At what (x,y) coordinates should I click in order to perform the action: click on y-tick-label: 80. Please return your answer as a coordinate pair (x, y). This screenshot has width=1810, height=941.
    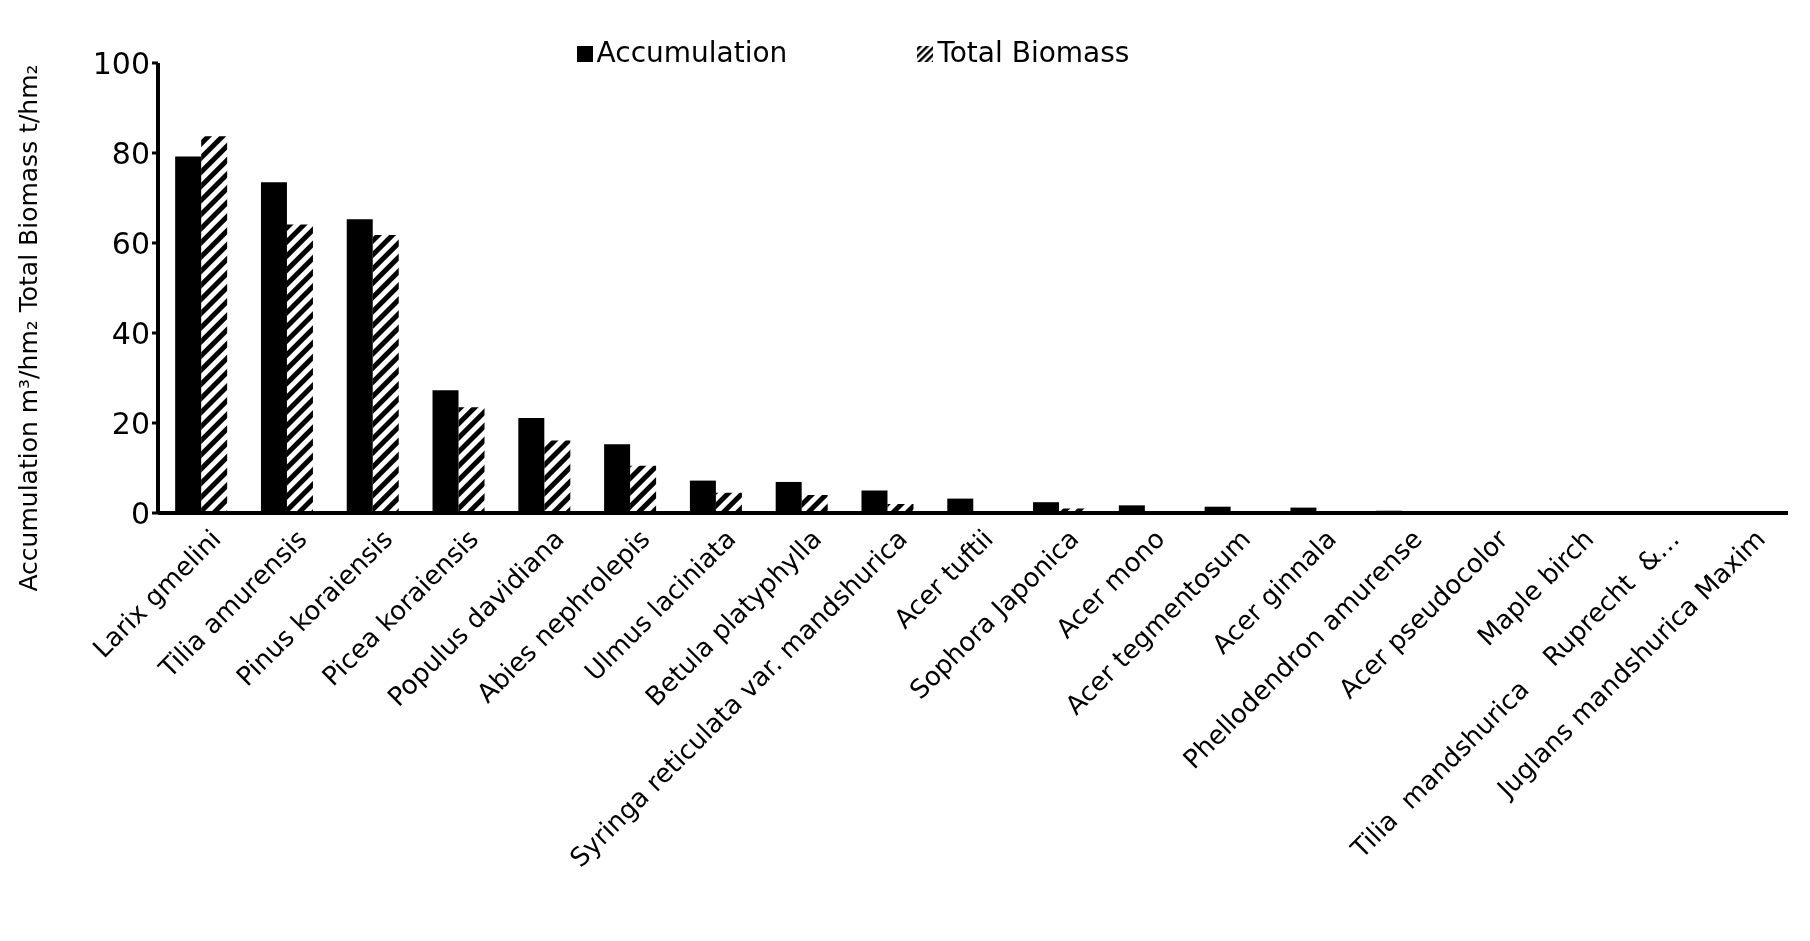
    Looking at the image, I should click on (130, 153).